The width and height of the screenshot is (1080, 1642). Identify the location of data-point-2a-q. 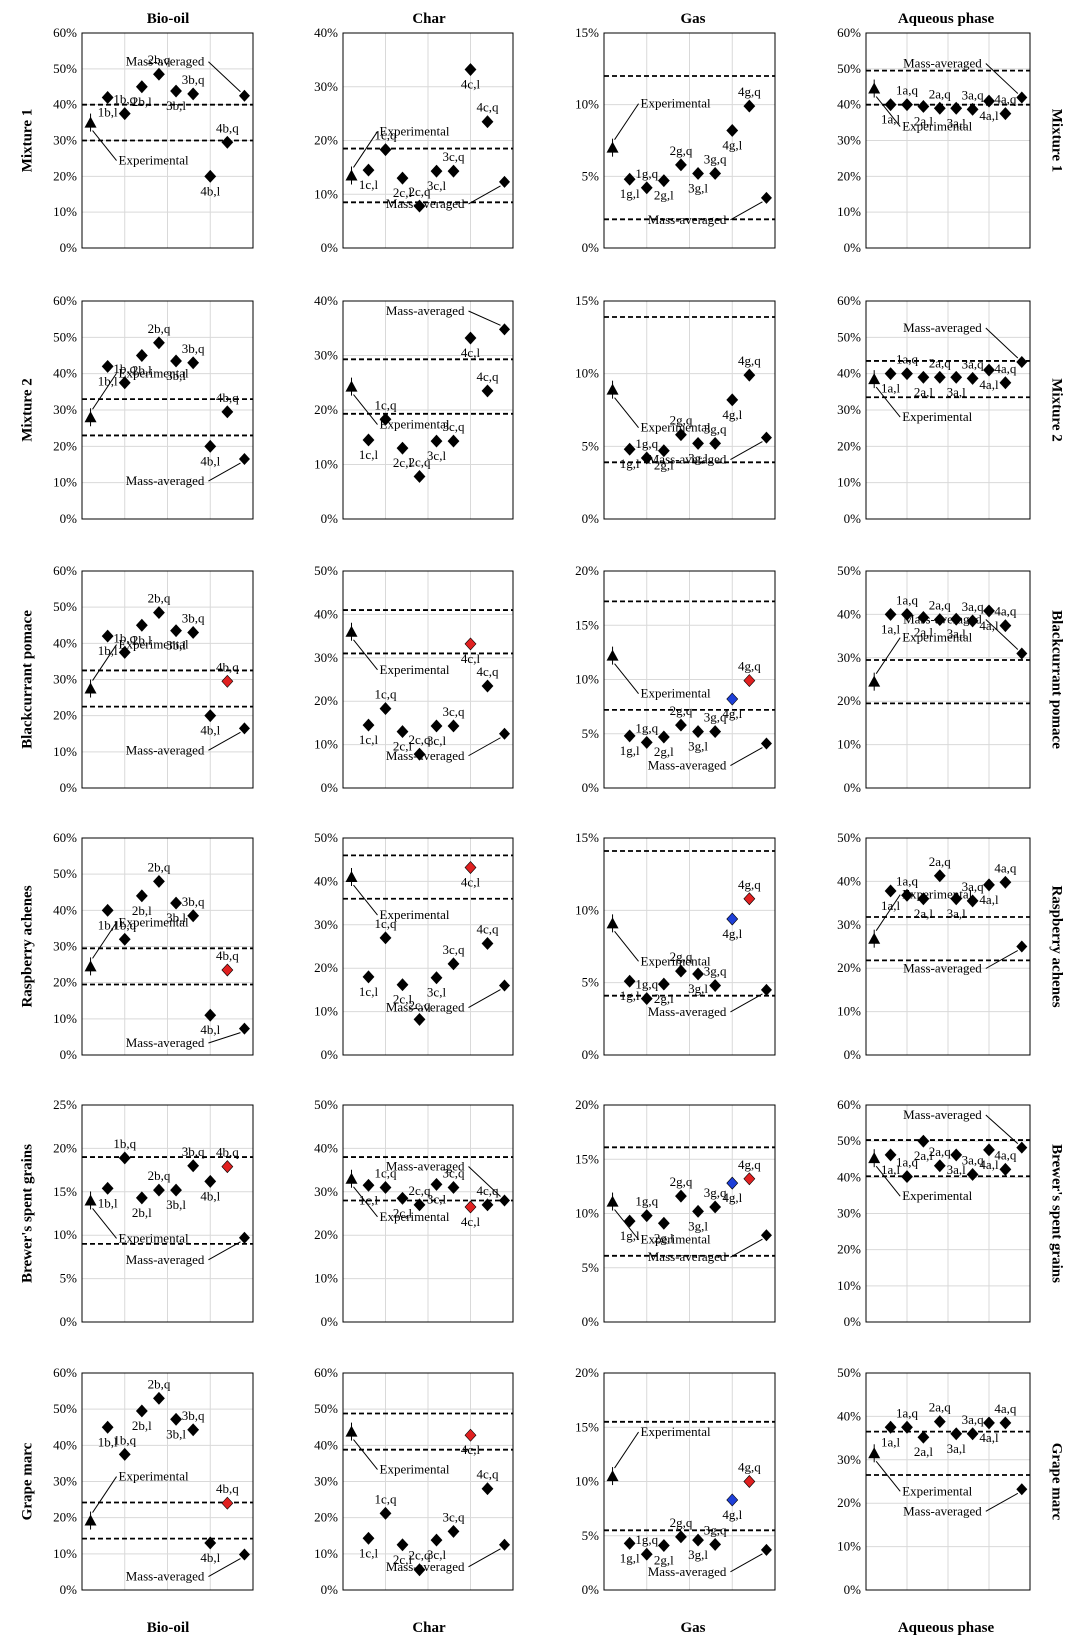
(939, 108).